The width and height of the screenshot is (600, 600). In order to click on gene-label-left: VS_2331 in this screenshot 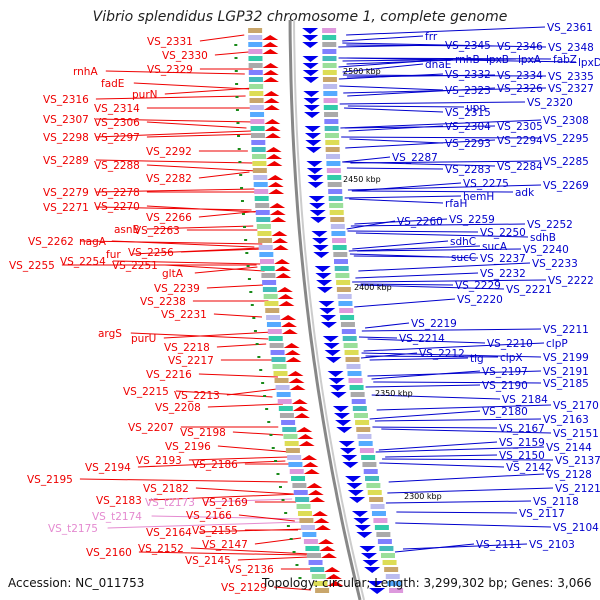, I will do `click(170, 42)`.